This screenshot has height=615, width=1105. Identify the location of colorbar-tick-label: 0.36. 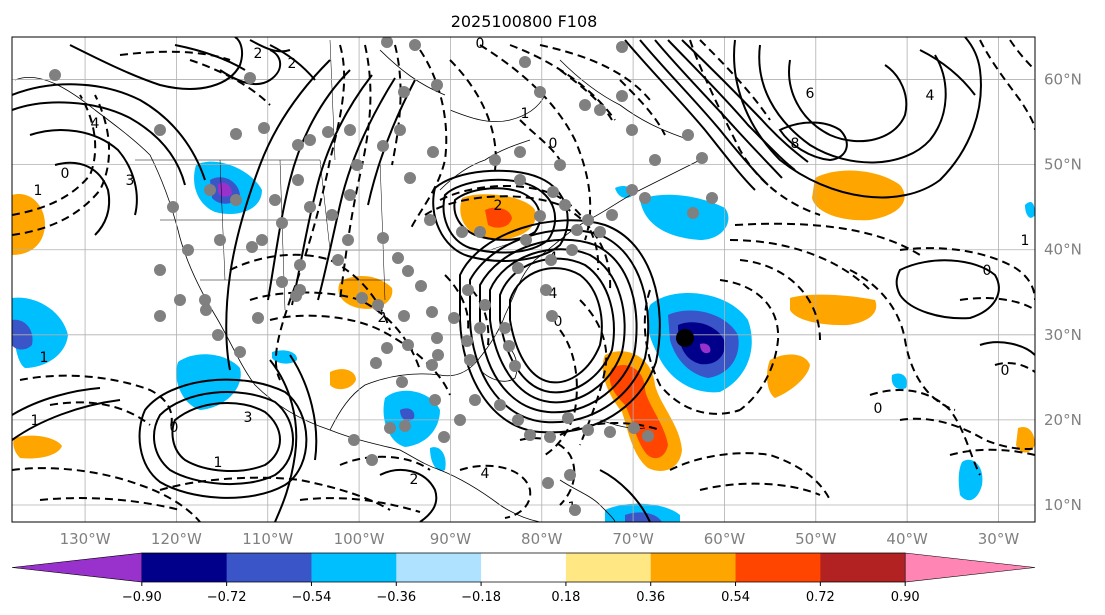
(650, 597).